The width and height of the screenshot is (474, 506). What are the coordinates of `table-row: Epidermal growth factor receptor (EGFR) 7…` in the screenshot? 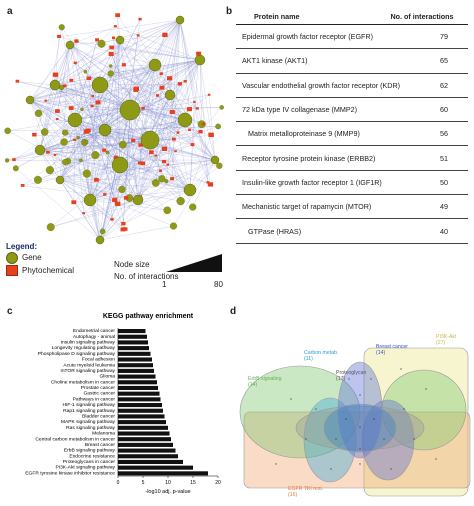 It's located at (352, 37).